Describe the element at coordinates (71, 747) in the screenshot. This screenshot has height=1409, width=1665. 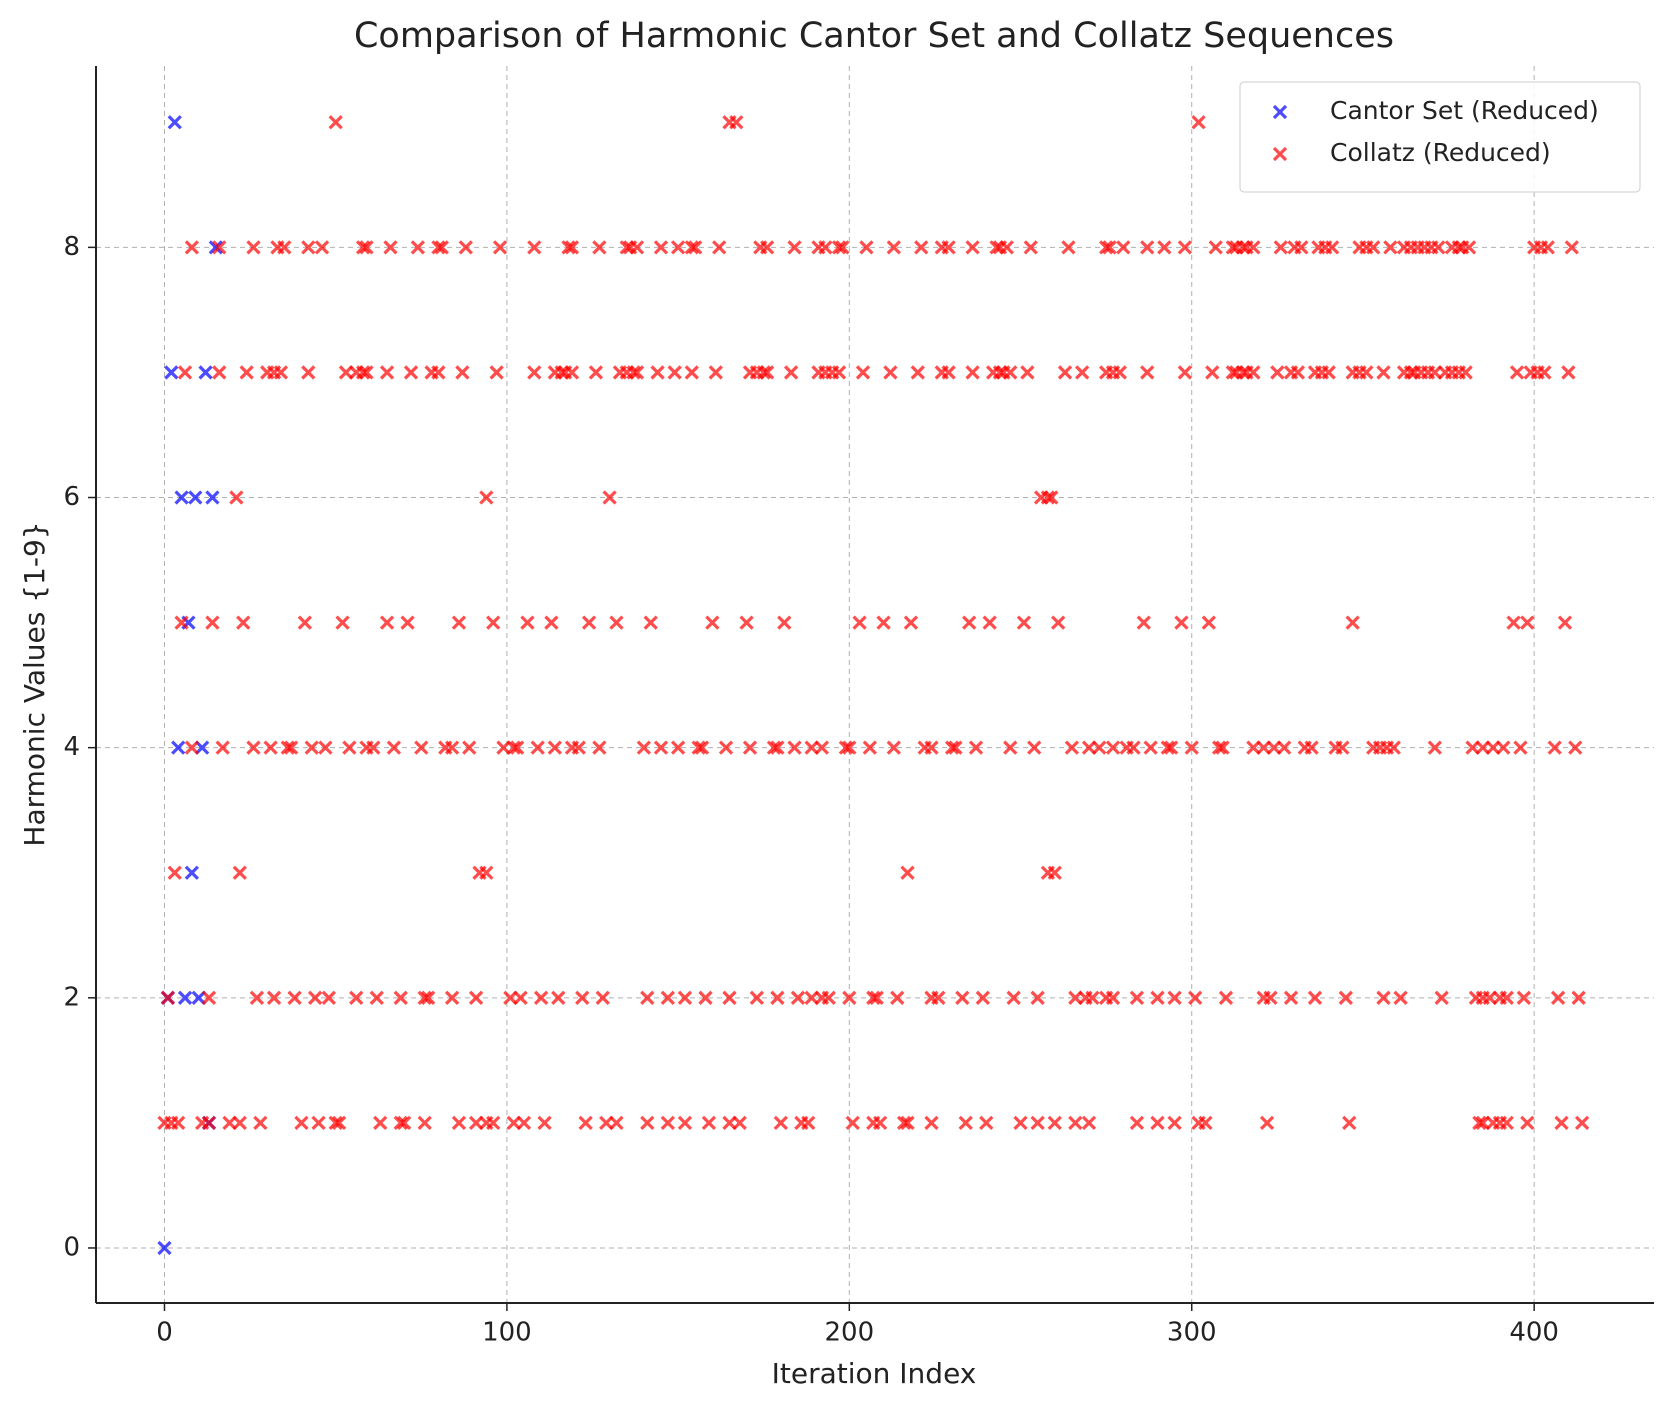
I see `y-tick-label: 4` at that location.